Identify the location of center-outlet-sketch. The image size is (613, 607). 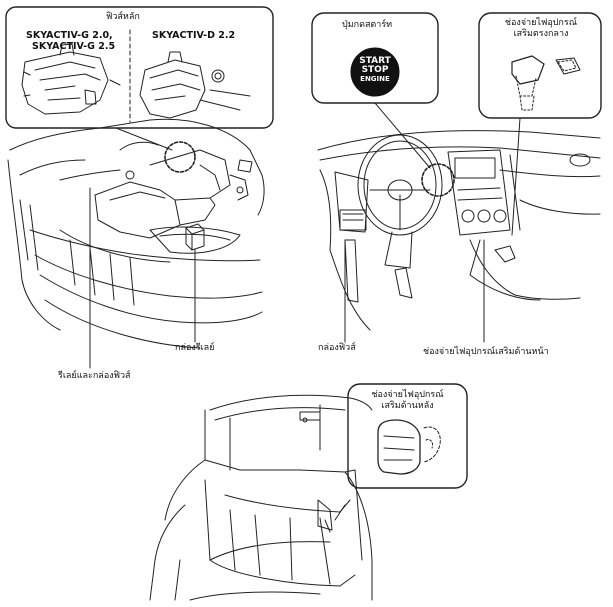
(546, 83).